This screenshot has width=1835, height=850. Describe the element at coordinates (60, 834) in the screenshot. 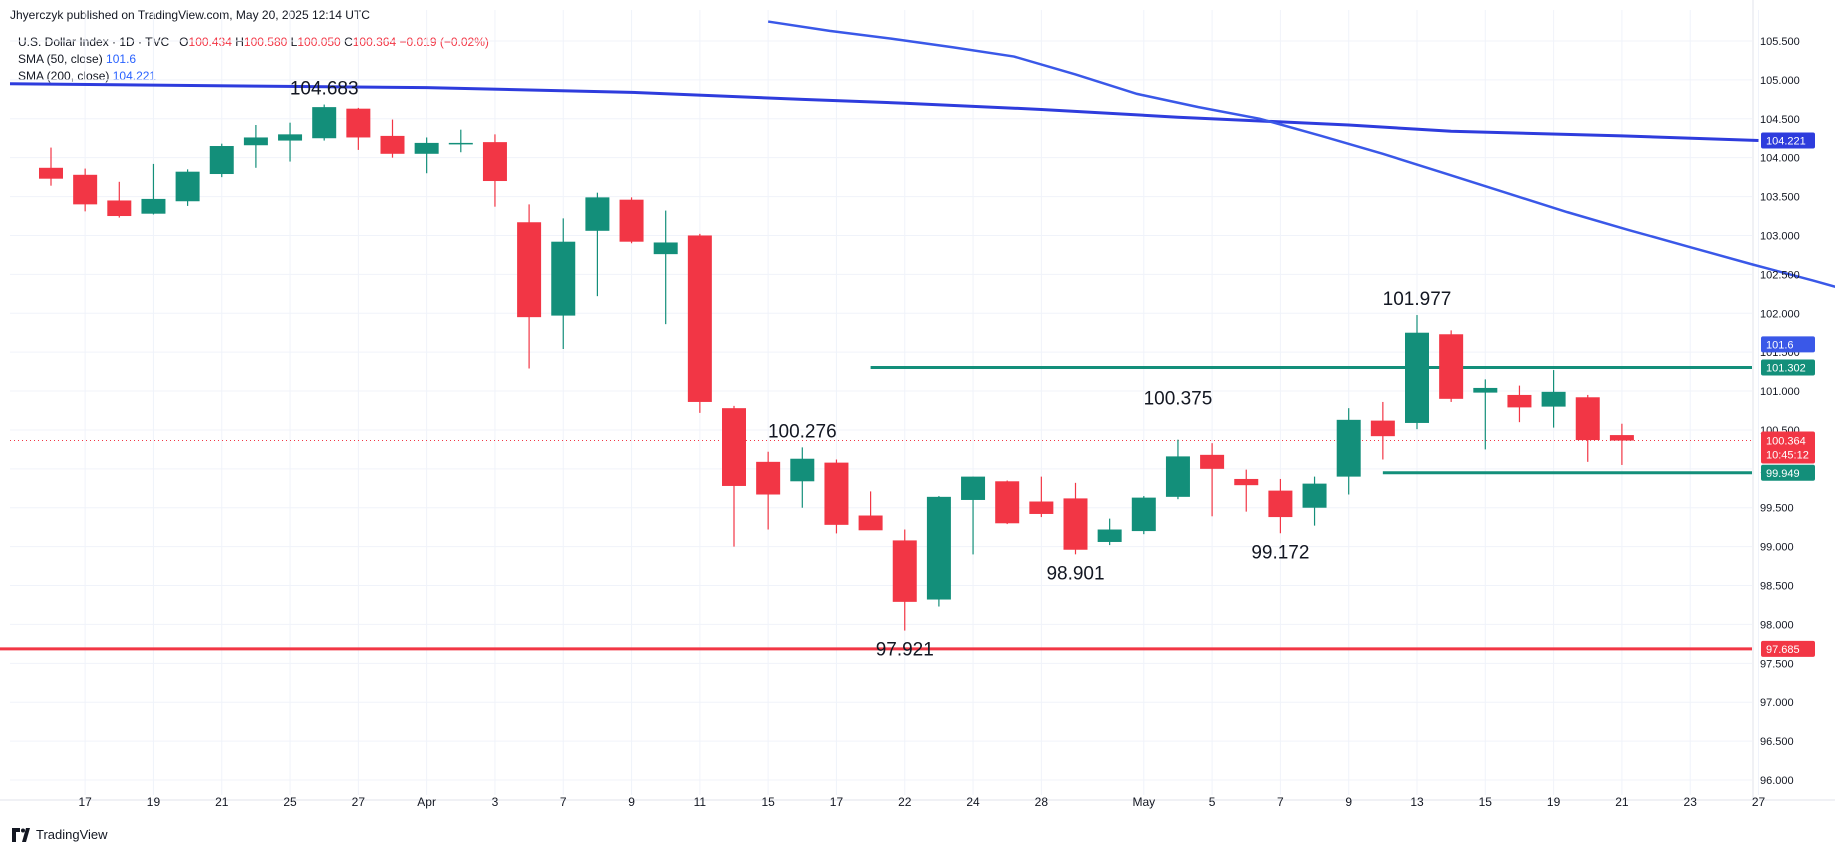

I see `tradingview-footer: TradingView` at that location.